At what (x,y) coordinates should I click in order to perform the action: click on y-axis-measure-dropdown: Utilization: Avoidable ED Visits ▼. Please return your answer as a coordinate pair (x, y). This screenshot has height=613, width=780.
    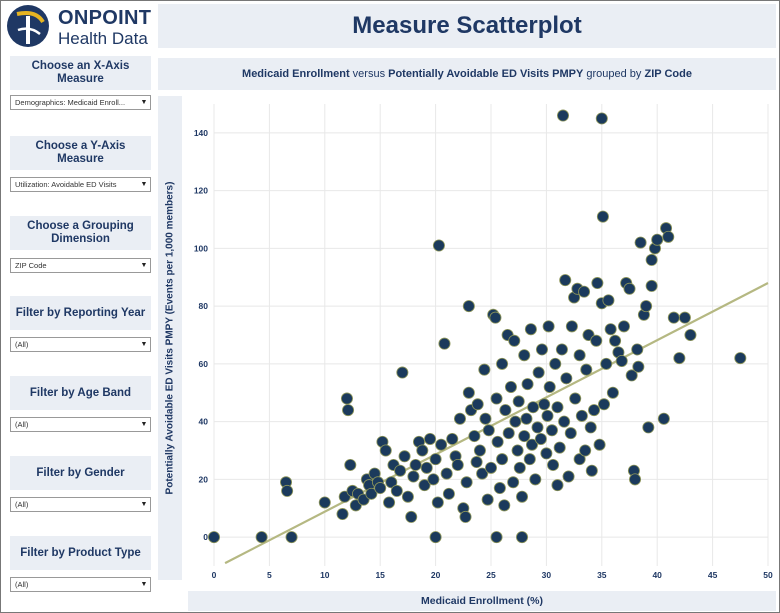
    Looking at the image, I should click on (80, 184).